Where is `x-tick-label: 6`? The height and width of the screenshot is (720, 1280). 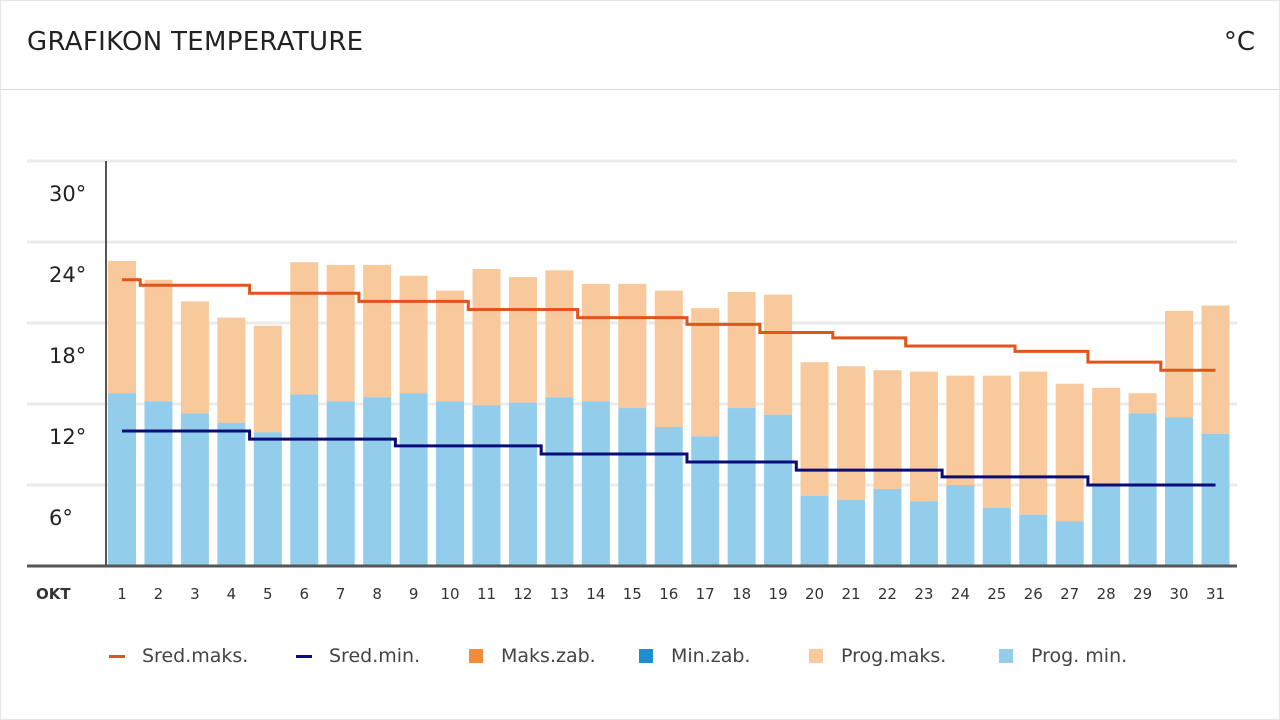 x-tick-label: 6 is located at coordinates (304, 594).